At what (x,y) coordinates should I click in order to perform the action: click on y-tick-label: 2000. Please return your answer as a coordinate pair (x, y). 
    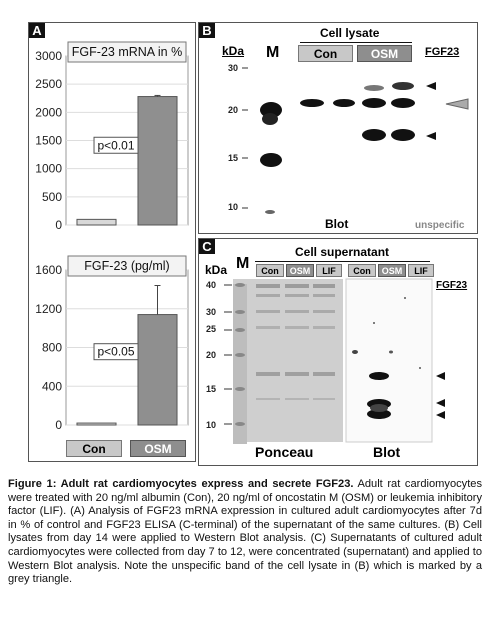
    Looking at the image, I should click on (48, 112).